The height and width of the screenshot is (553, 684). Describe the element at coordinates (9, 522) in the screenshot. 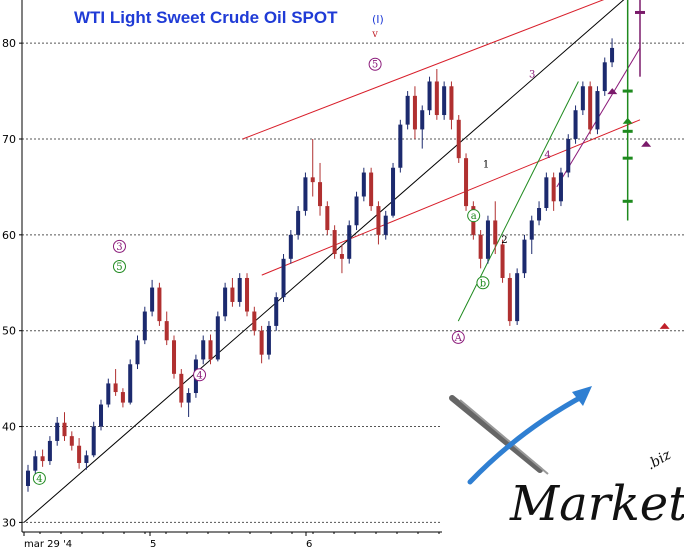

I see `y-tick-label: 30` at that location.